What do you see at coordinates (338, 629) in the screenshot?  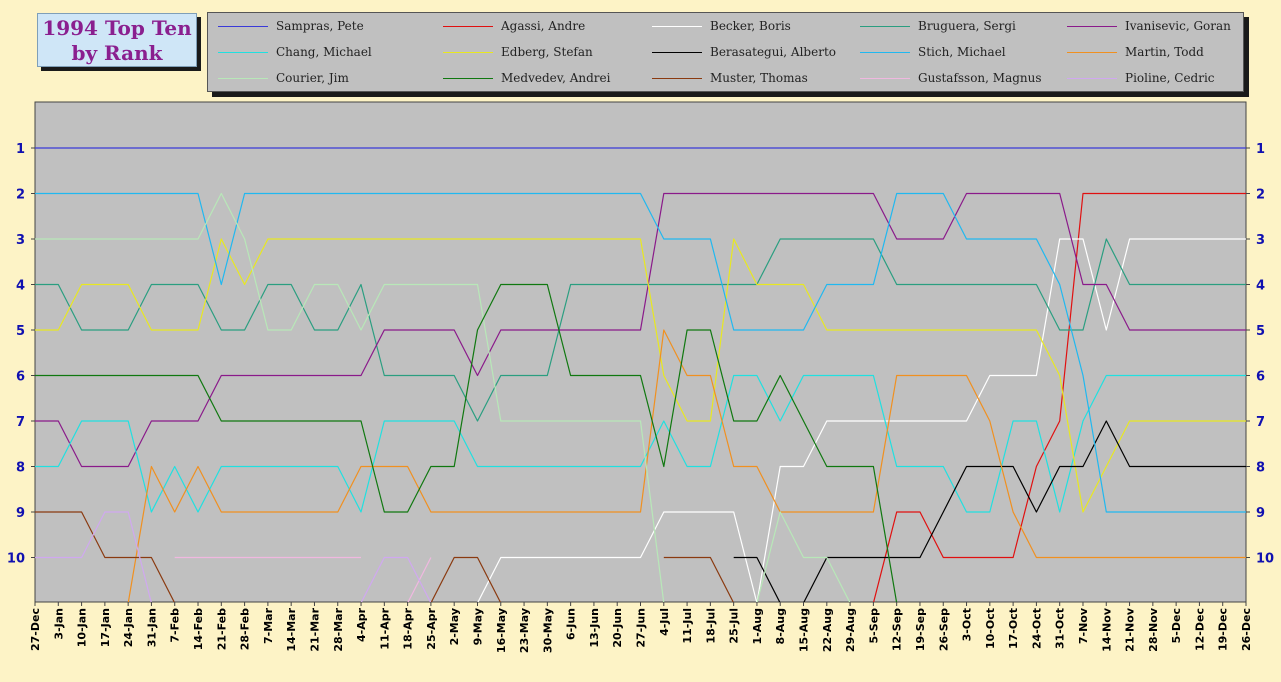 I see `x-tick-label: 28-Mar` at bounding box center [338, 629].